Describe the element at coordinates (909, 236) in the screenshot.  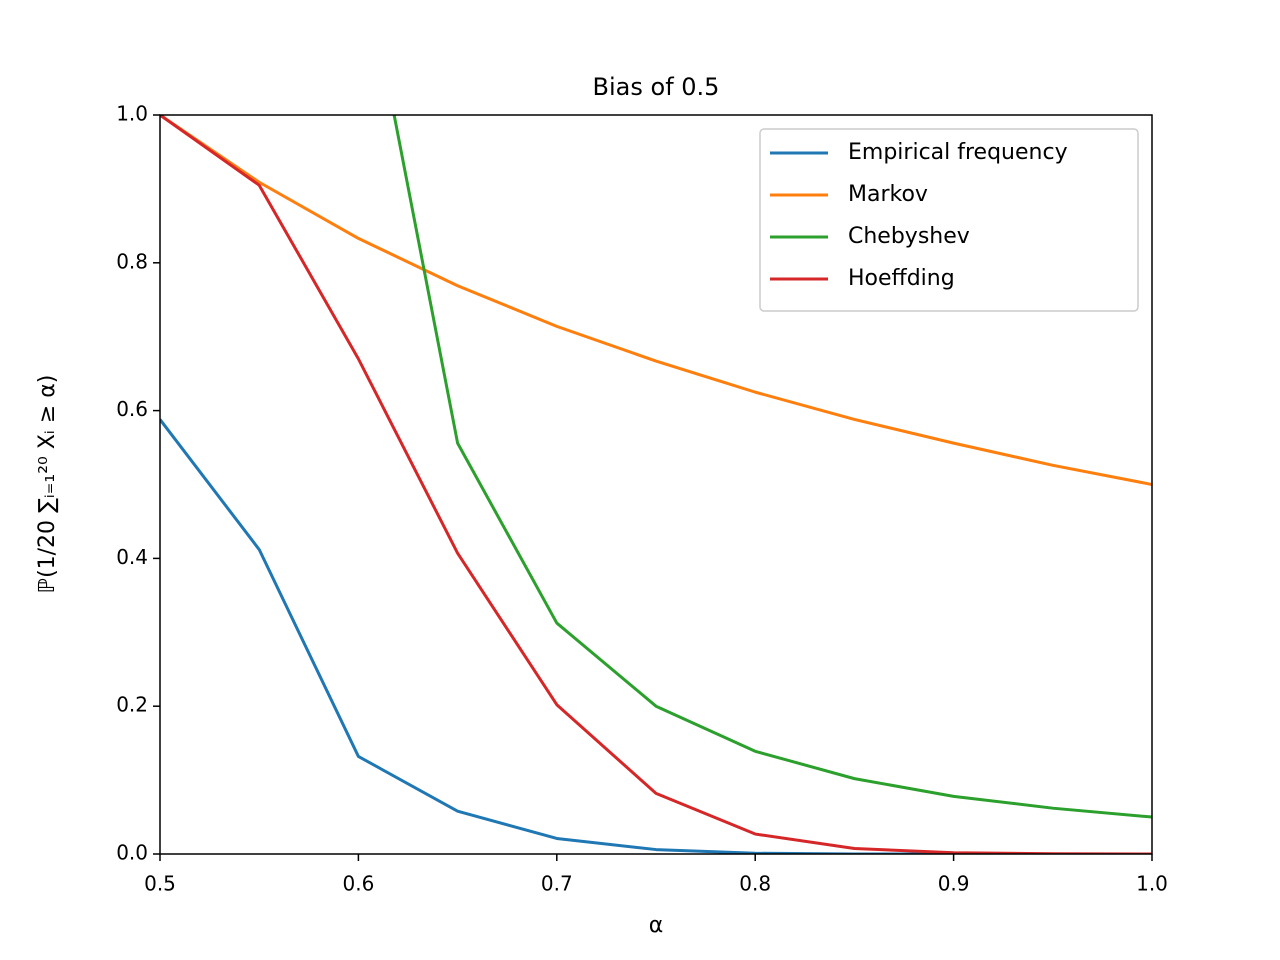
I see `legend-label: Chebyshev` at that location.